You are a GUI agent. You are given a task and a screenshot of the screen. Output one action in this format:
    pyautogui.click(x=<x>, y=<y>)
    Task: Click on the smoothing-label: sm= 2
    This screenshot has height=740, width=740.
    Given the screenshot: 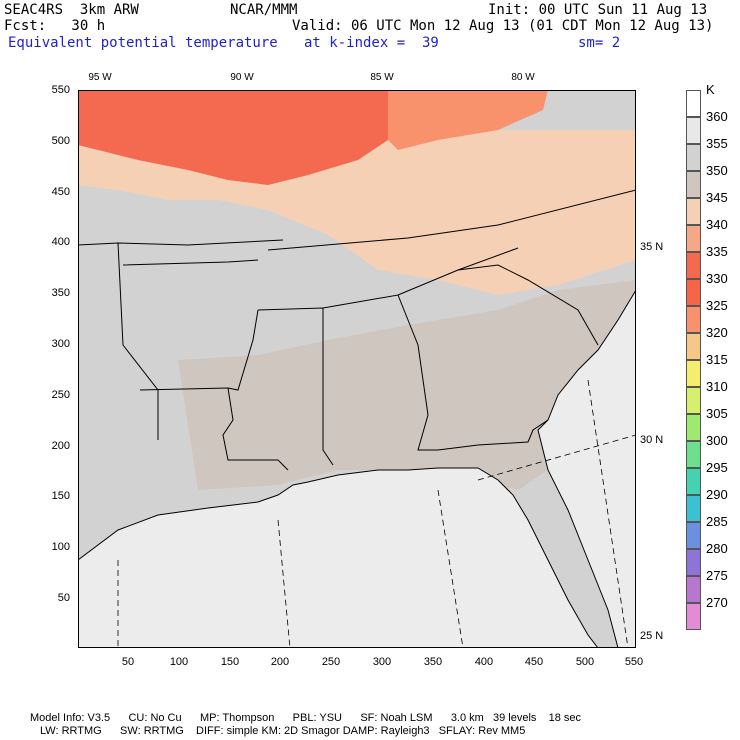 What is the action you would take?
    pyautogui.click(x=599, y=43)
    